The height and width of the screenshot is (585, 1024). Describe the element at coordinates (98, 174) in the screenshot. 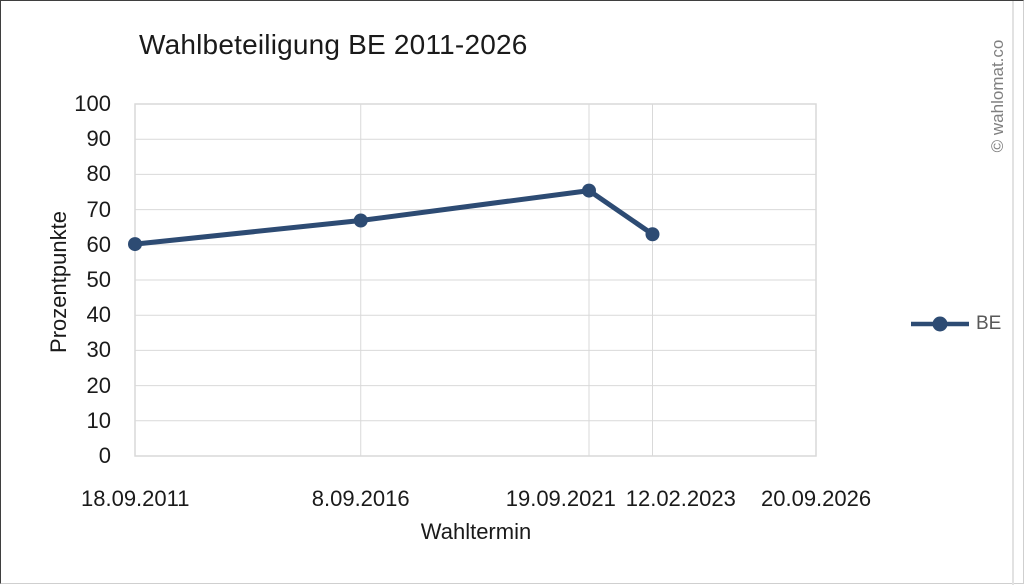

I see `y-tick-label: 80` at that location.